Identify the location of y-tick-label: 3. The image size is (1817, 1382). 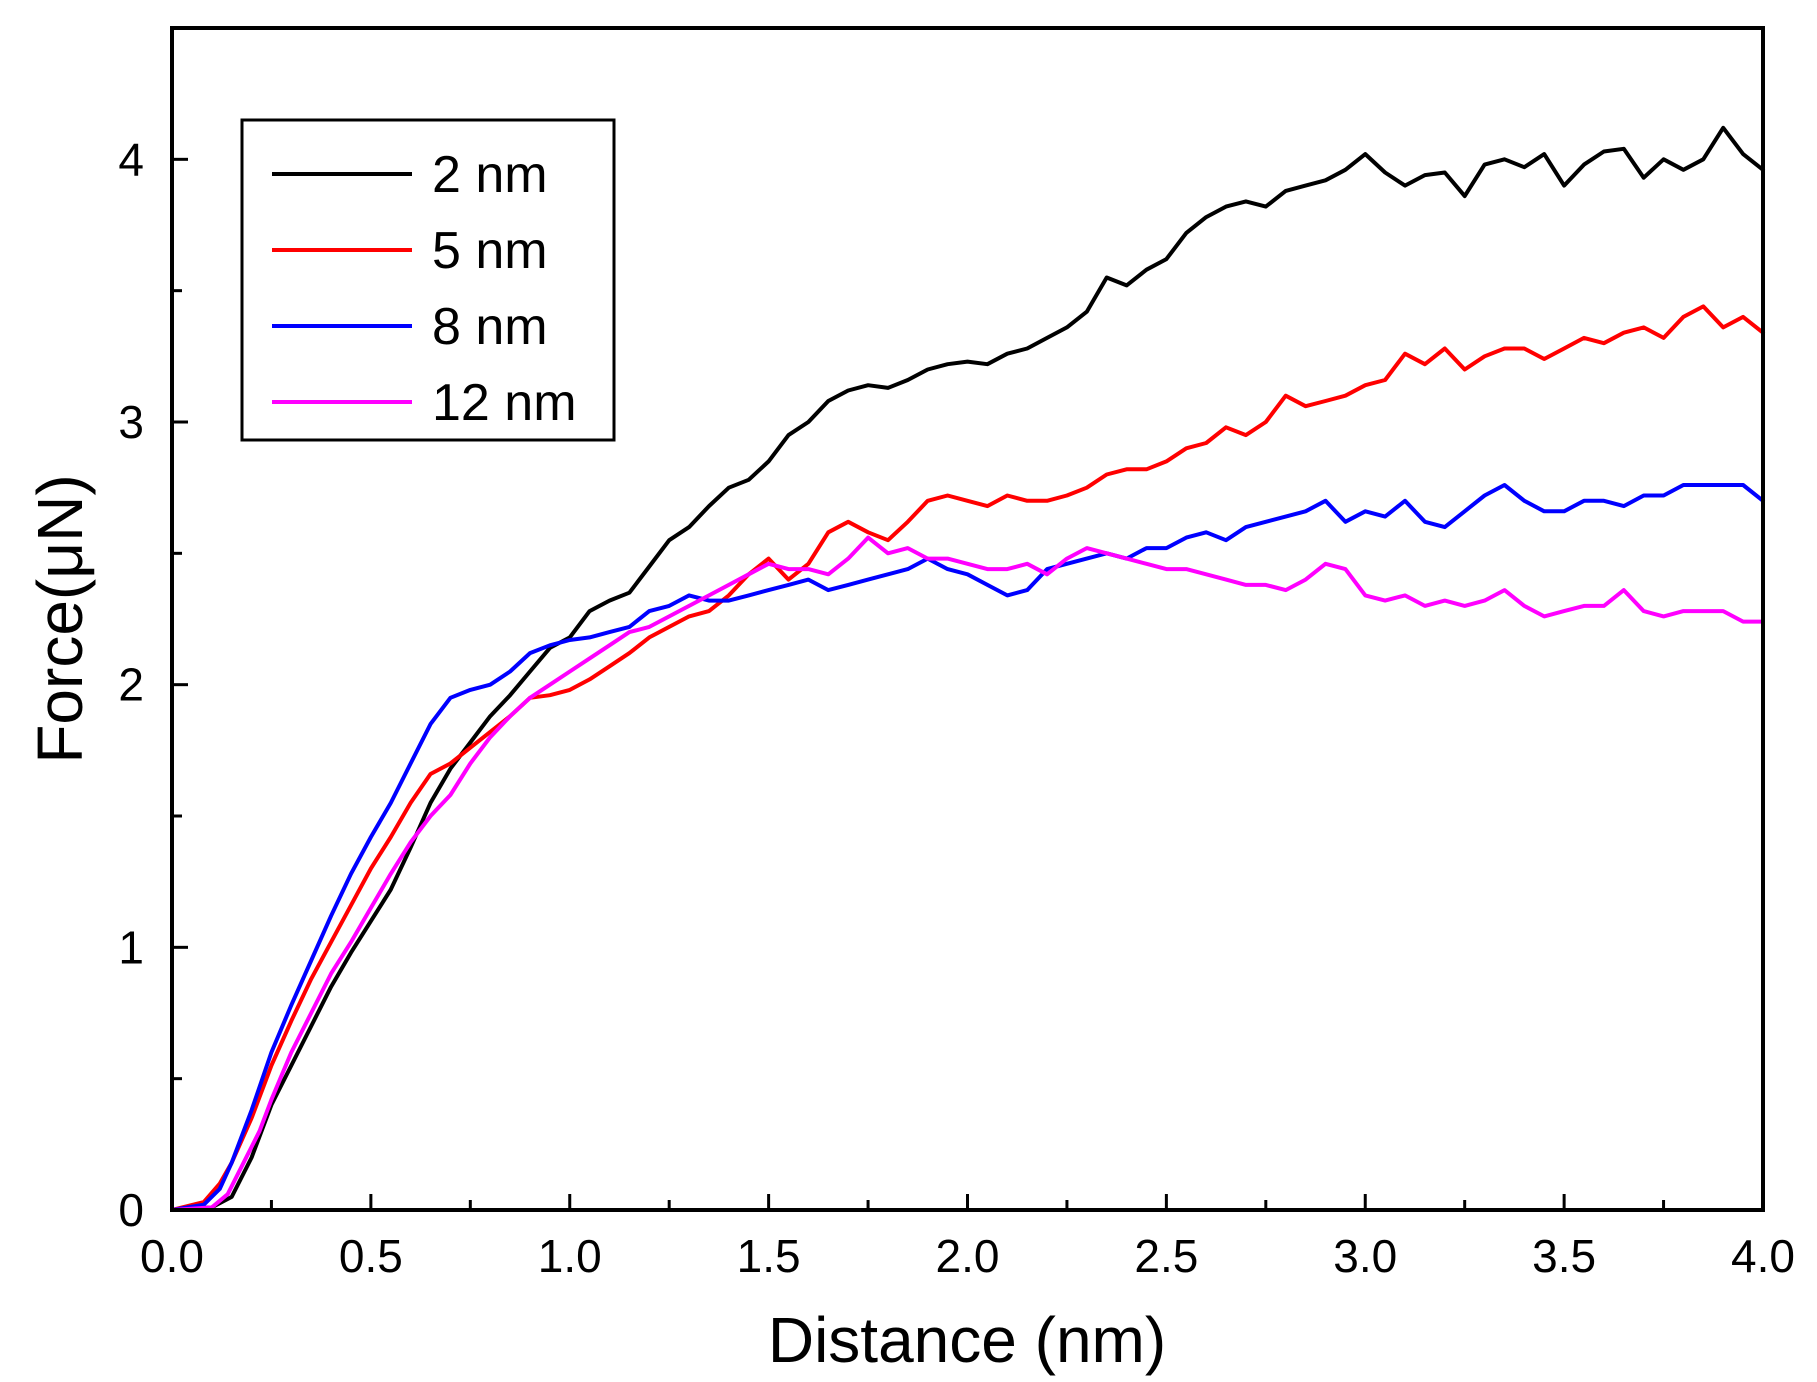
(131, 422).